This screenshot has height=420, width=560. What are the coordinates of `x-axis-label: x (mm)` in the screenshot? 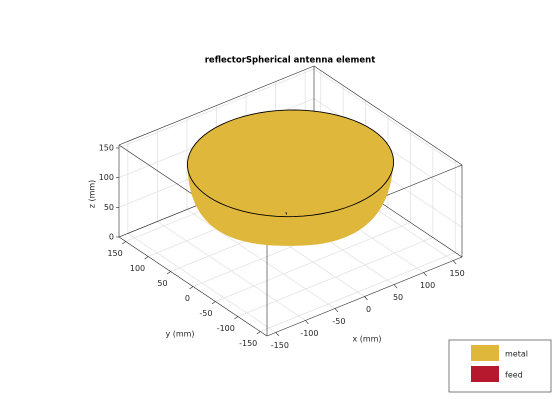 It's located at (366, 339).